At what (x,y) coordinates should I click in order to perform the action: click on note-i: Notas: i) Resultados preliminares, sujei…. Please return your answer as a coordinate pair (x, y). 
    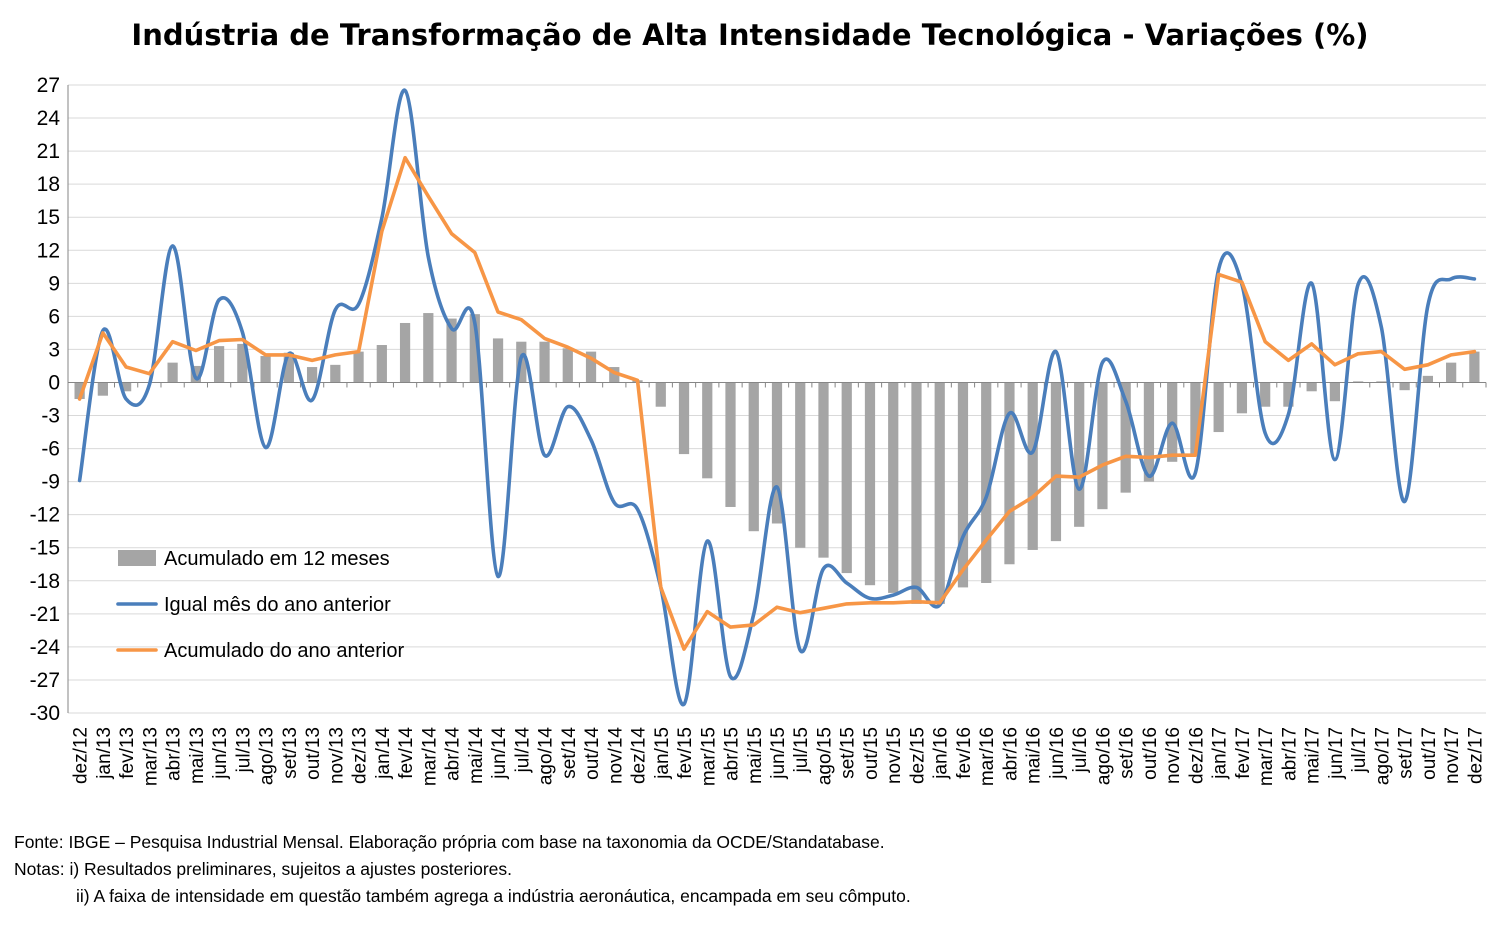
    Looking at the image, I should click on (263, 869).